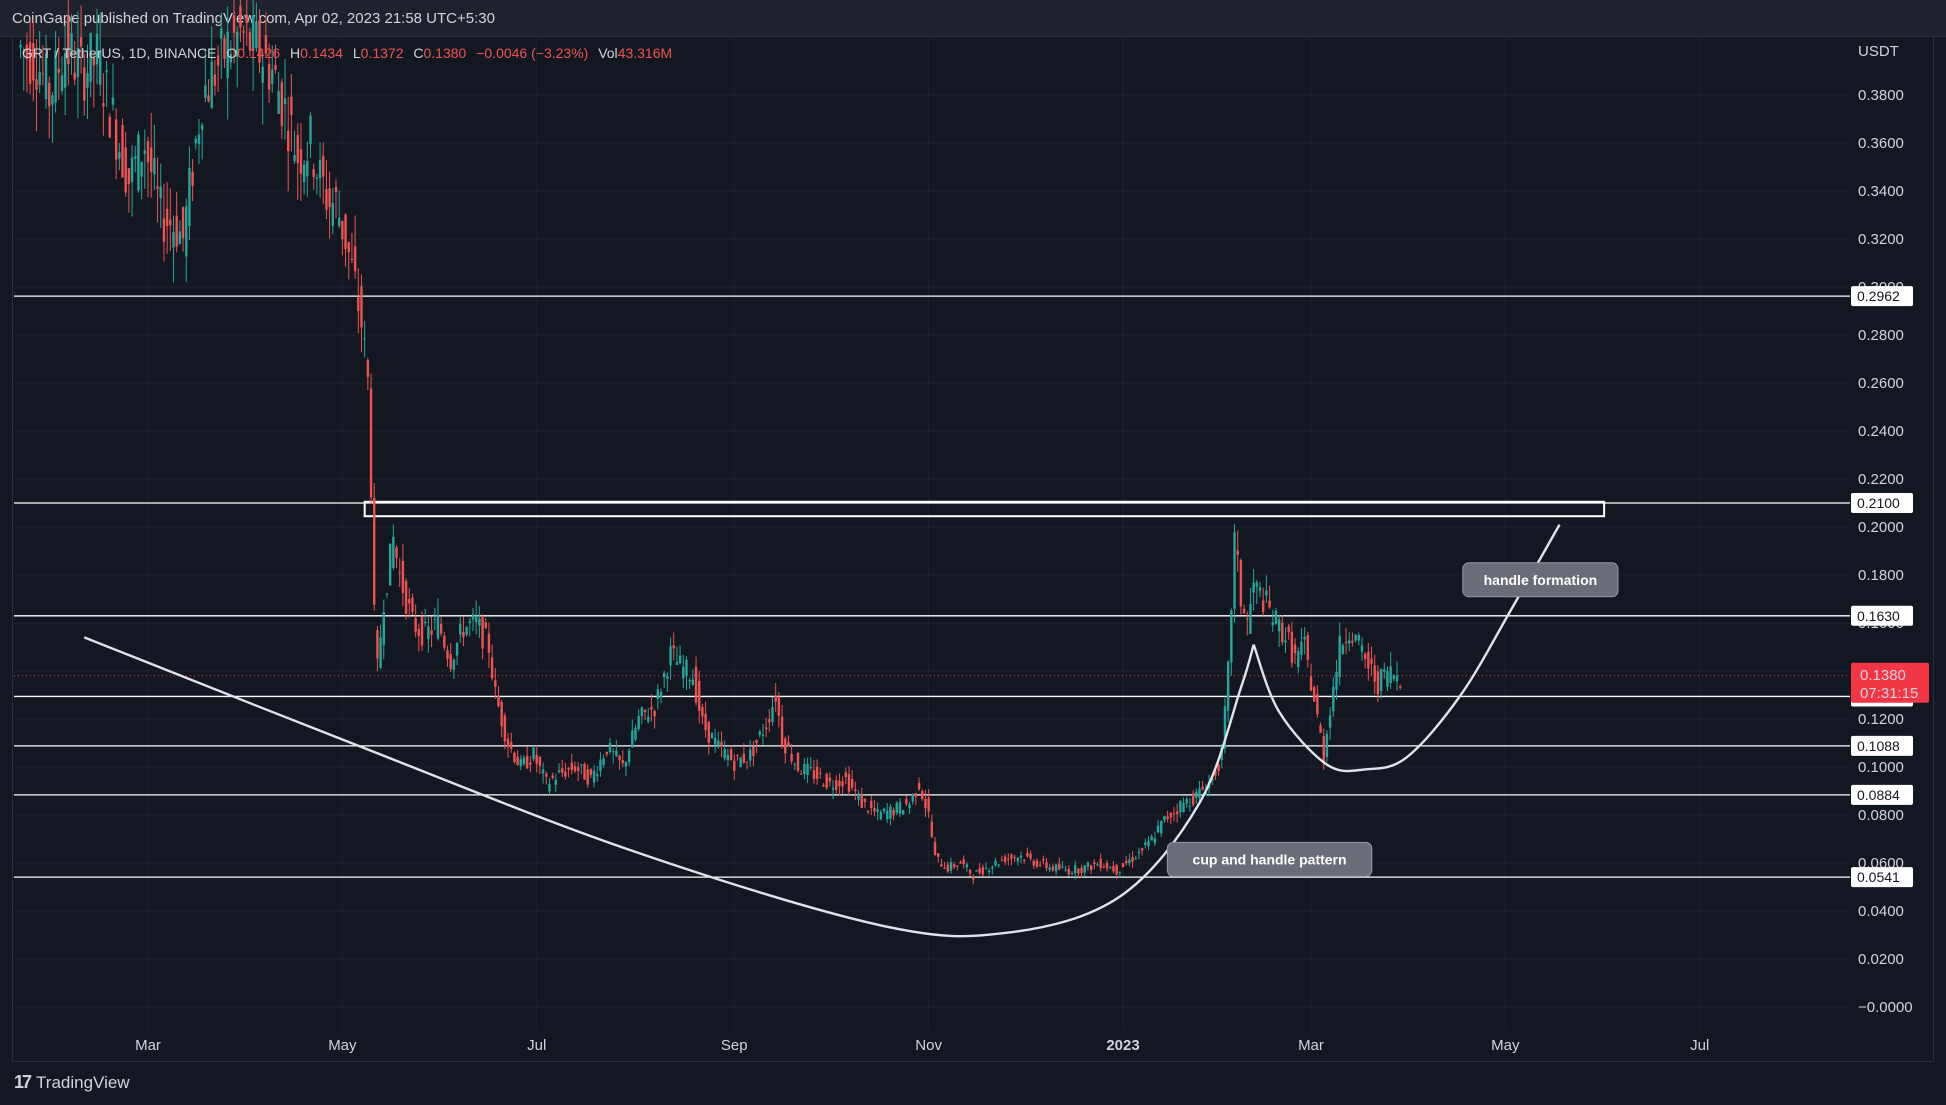  Describe the element at coordinates (984, 509) in the screenshot. I see `resistance-zone` at that location.